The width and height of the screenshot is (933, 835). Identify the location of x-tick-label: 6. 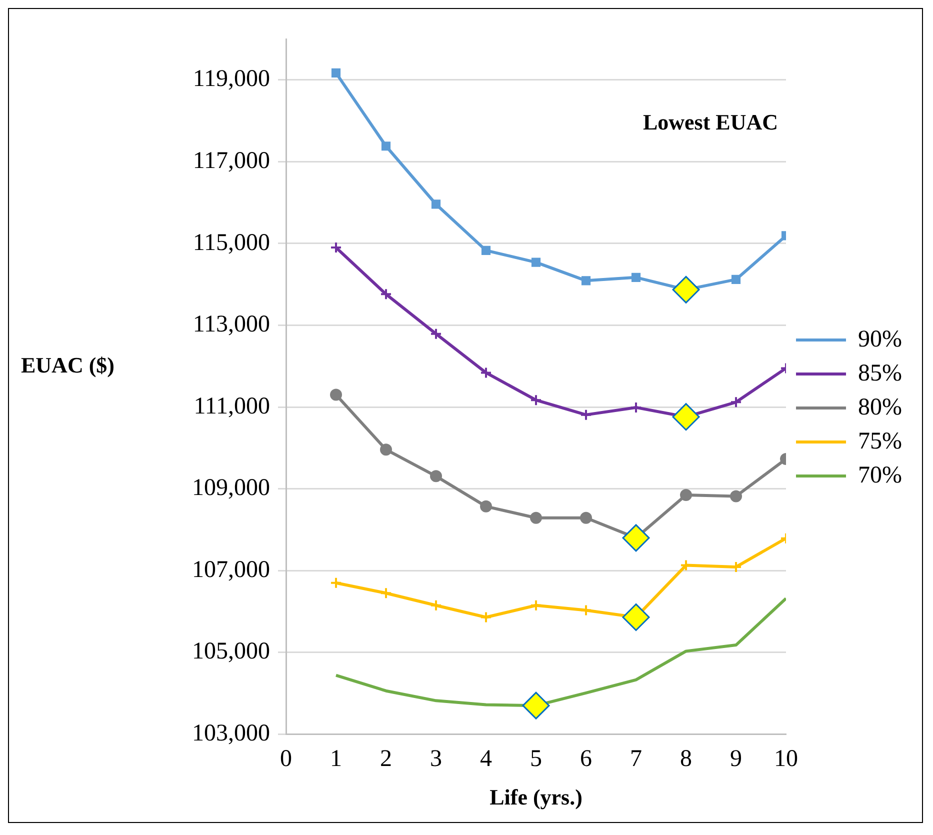
(586, 759).